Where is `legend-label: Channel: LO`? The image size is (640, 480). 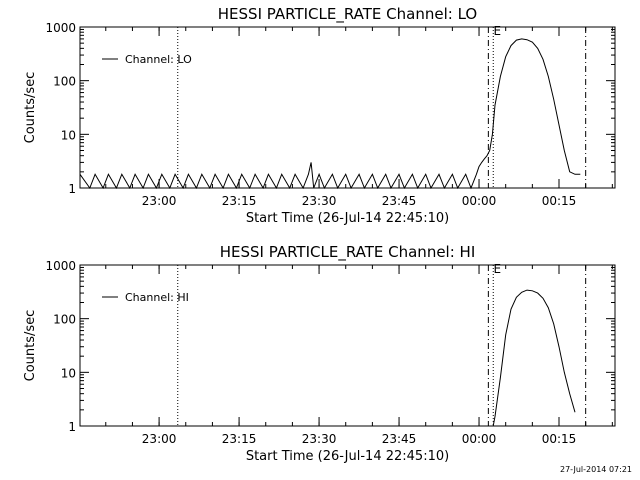
legend-label: Channel: LO is located at coordinates (158, 59).